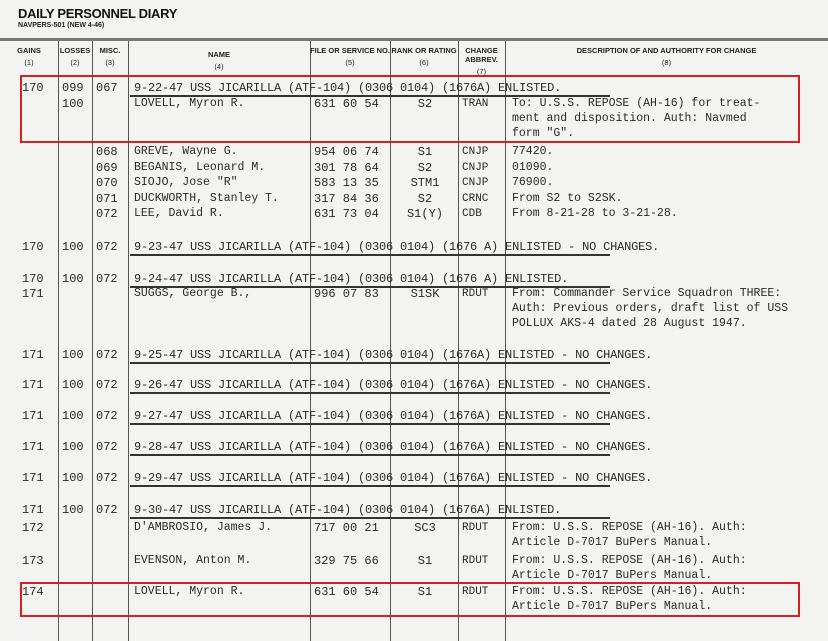  What do you see at coordinates (73, 88) in the screenshot?
I see `losses-count: 099` at bounding box center [73, 88].